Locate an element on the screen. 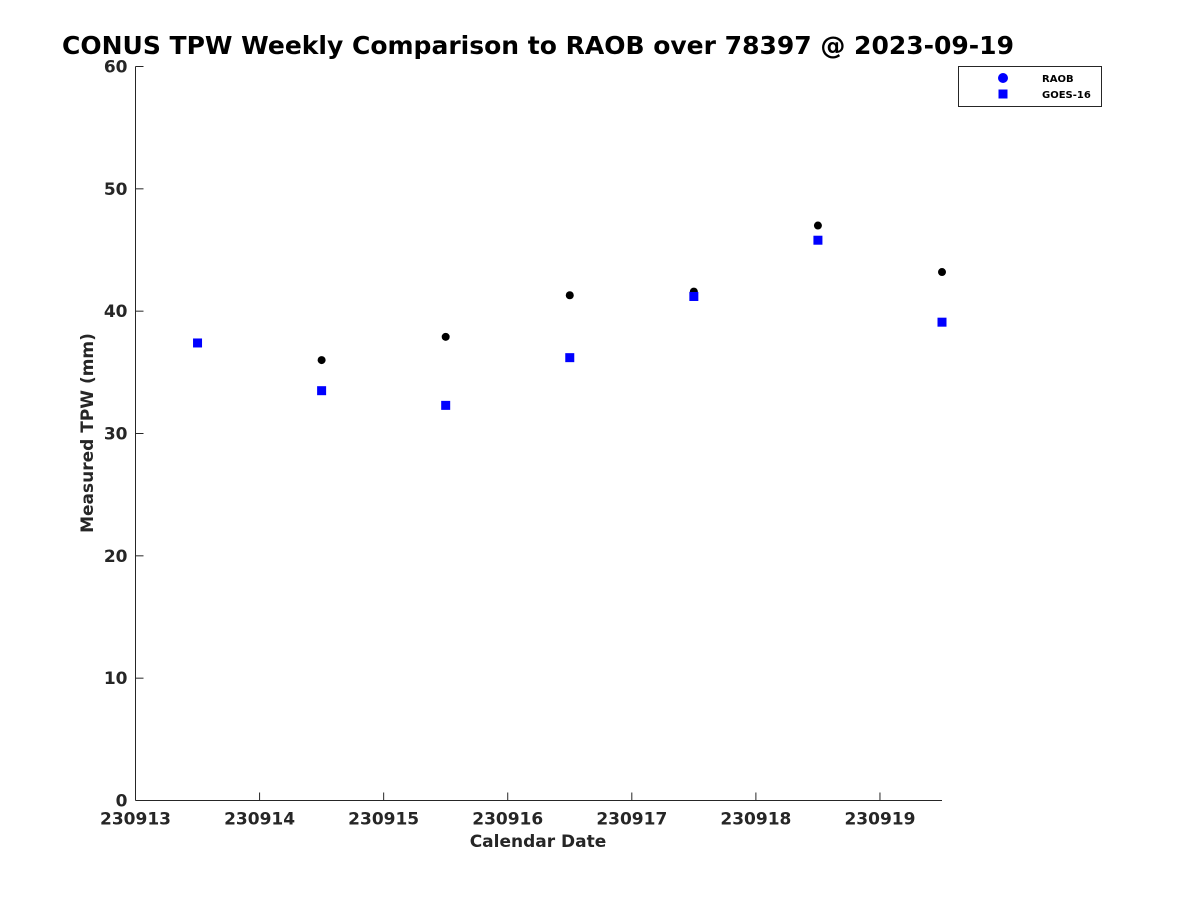 This screenshot has height=900, width=1200. x-tick-label: 230917 is located at coordinates (631, 820).